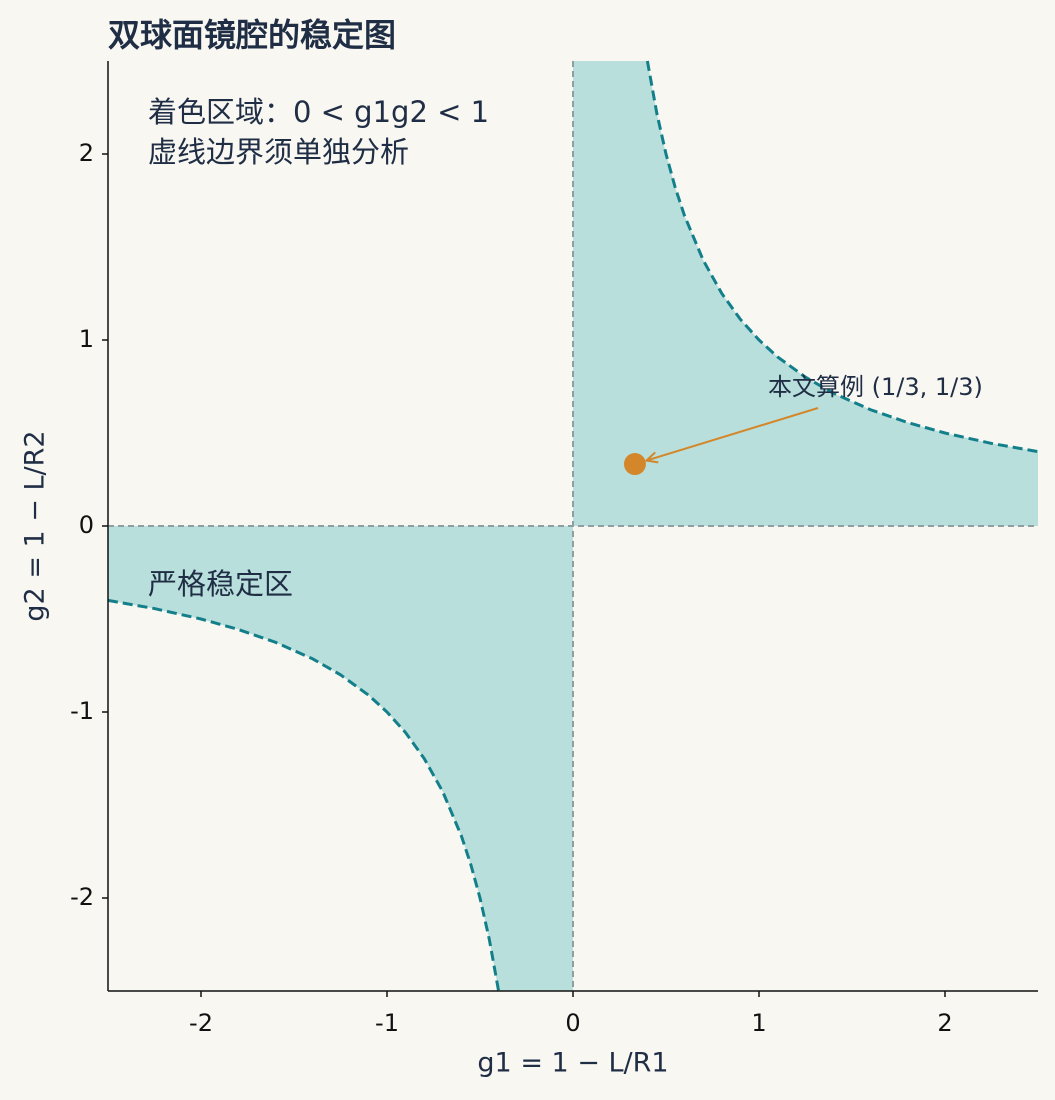 The width and height of the screenshot is (1055, 1100). I want to click on x-tick-label: 1, so click(758, 1023).